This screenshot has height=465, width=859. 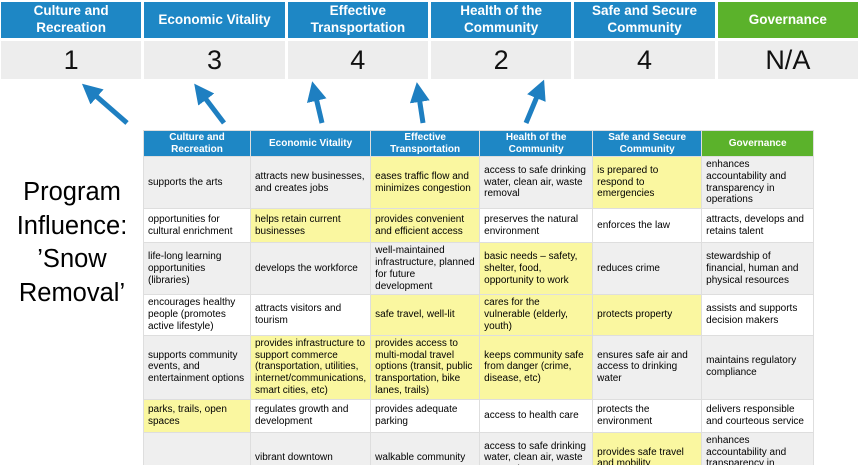 I want to click on matrix-cell-r7-culture-and-recreation, so click(x=197, y=448).